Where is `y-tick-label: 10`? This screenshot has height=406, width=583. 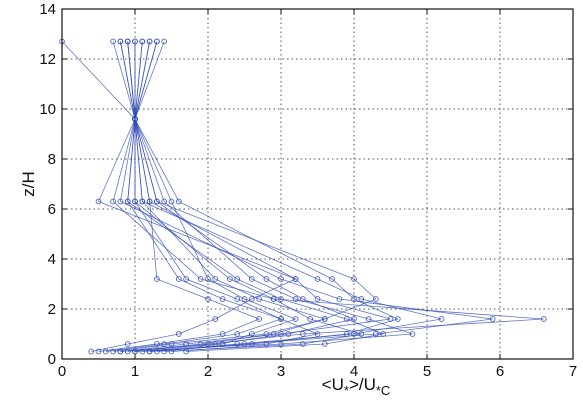
y-tick-label: 10 is located at coordinates (47, 109).